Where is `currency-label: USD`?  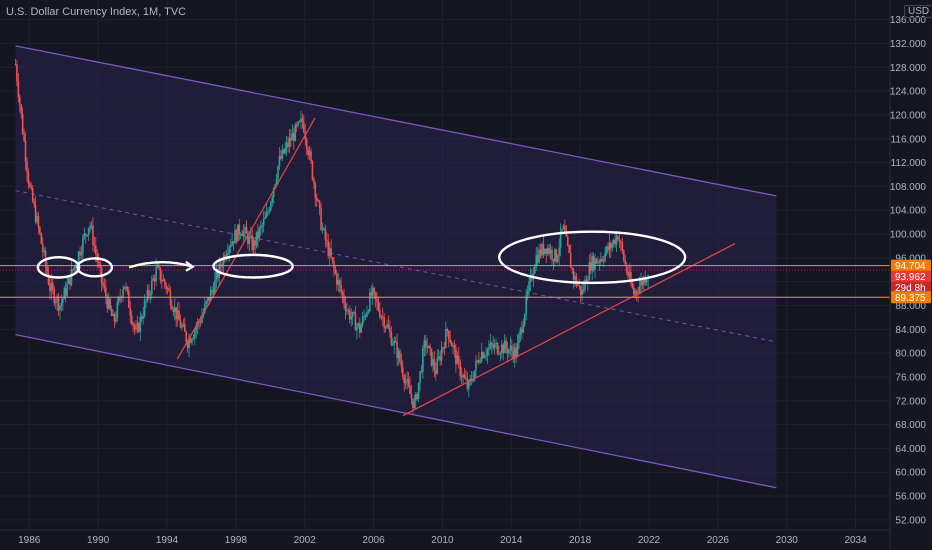 currency-label: USD is located at coordinates (918, 11).